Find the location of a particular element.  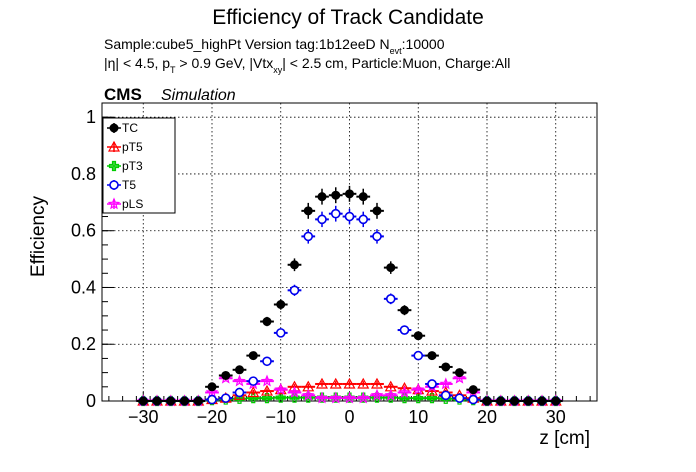

cuts-pt: > 0.9 GeV, |Vtx is located at coordinates (225, 63).